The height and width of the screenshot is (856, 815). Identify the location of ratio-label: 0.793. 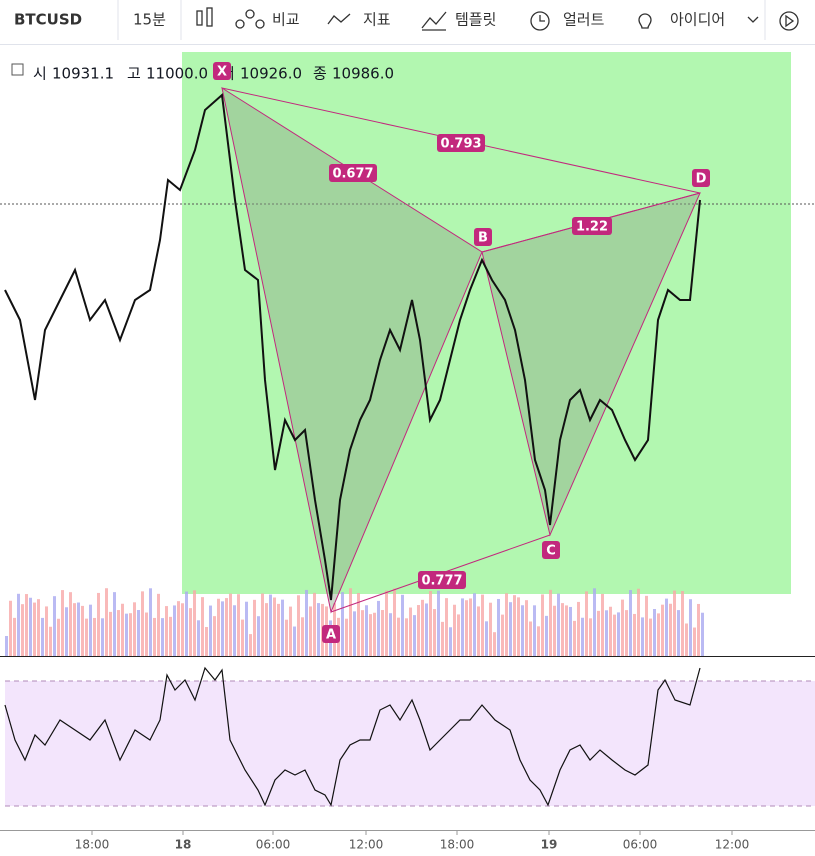
(460, 144).